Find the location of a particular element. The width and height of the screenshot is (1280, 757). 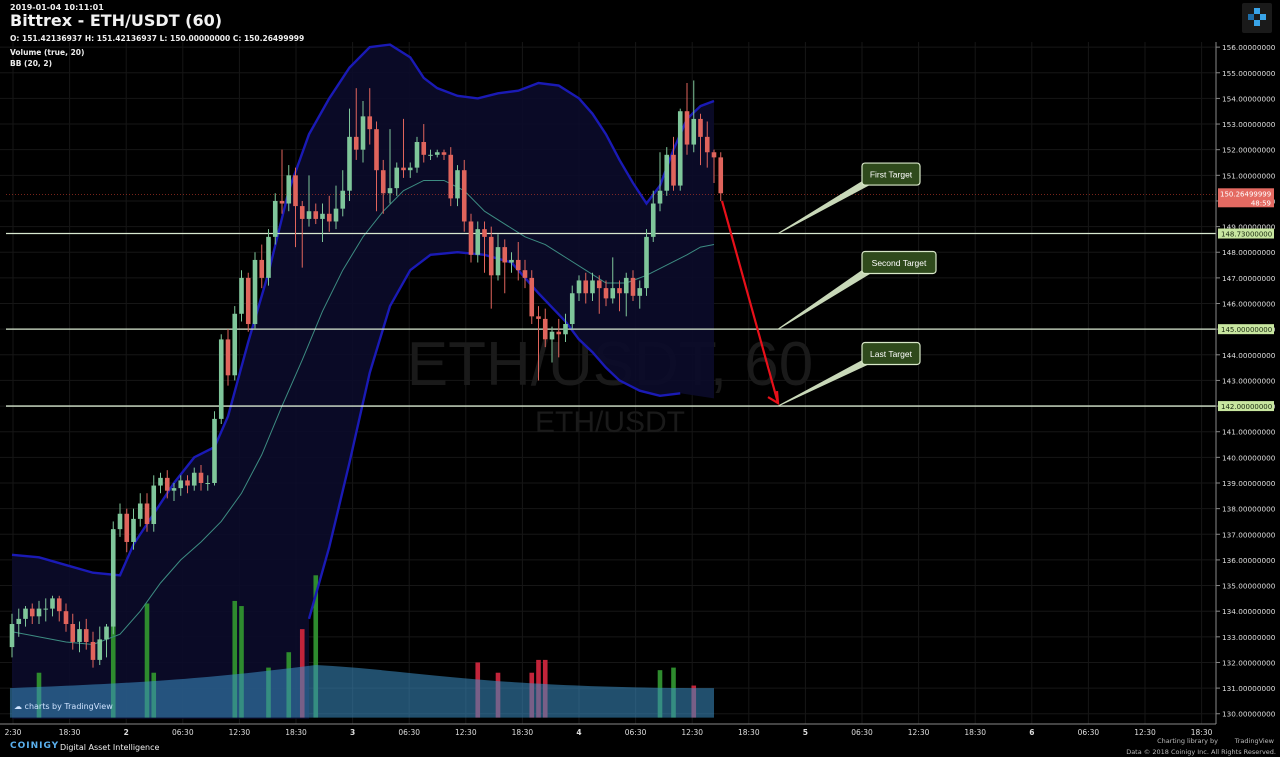

tradingview-badge: ☁ charts by TradingView is located at coordinates (63, 706).